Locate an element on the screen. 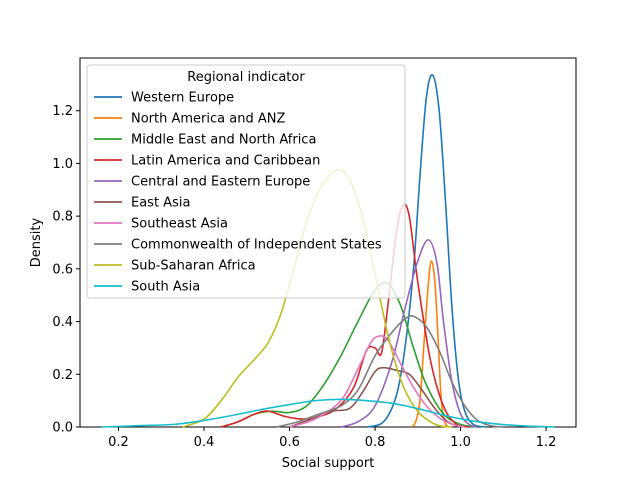 This screenshot has width=640, height=480. legend-label-north-america-and-anz: North America and ANZ is located at coordinates (208, 119).